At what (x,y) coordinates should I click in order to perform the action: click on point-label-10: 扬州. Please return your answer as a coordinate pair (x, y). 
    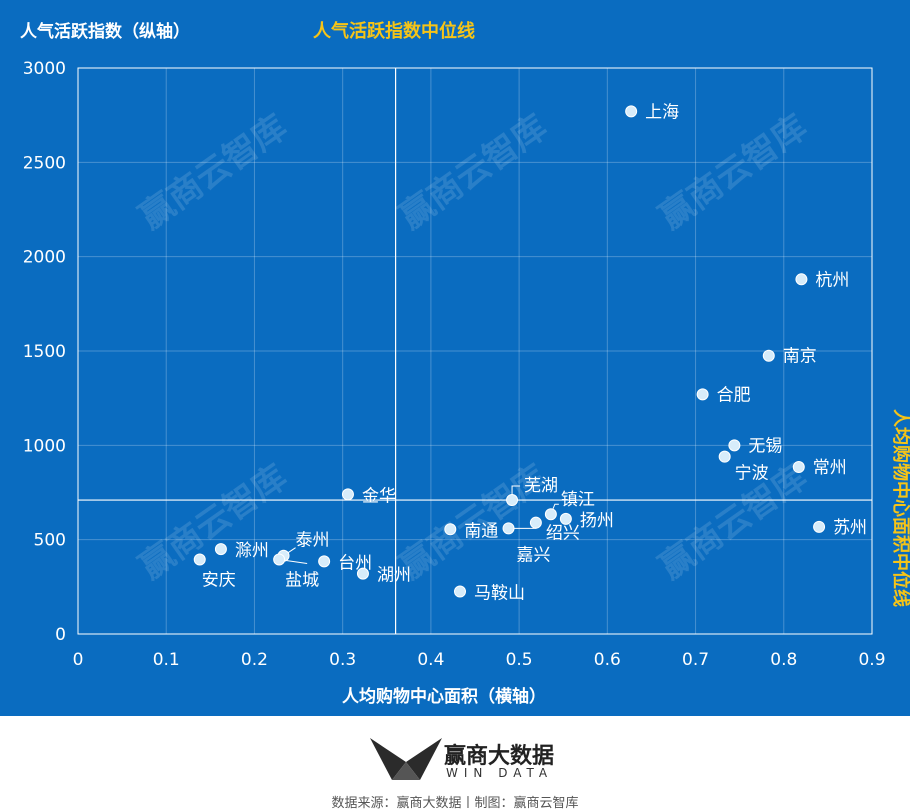
    Looking at the image, I should click on (597, 521).